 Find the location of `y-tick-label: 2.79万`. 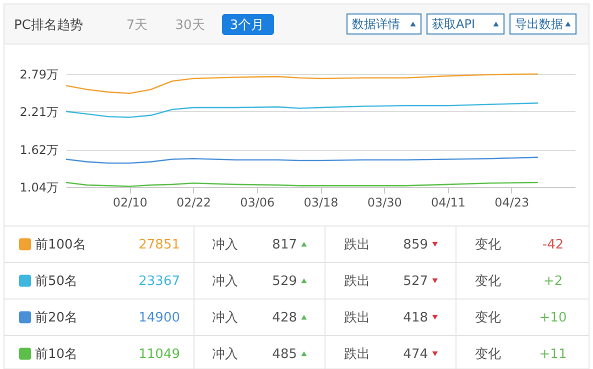

y-tick-label: 2.79万 is located at coordinates (39, 75).